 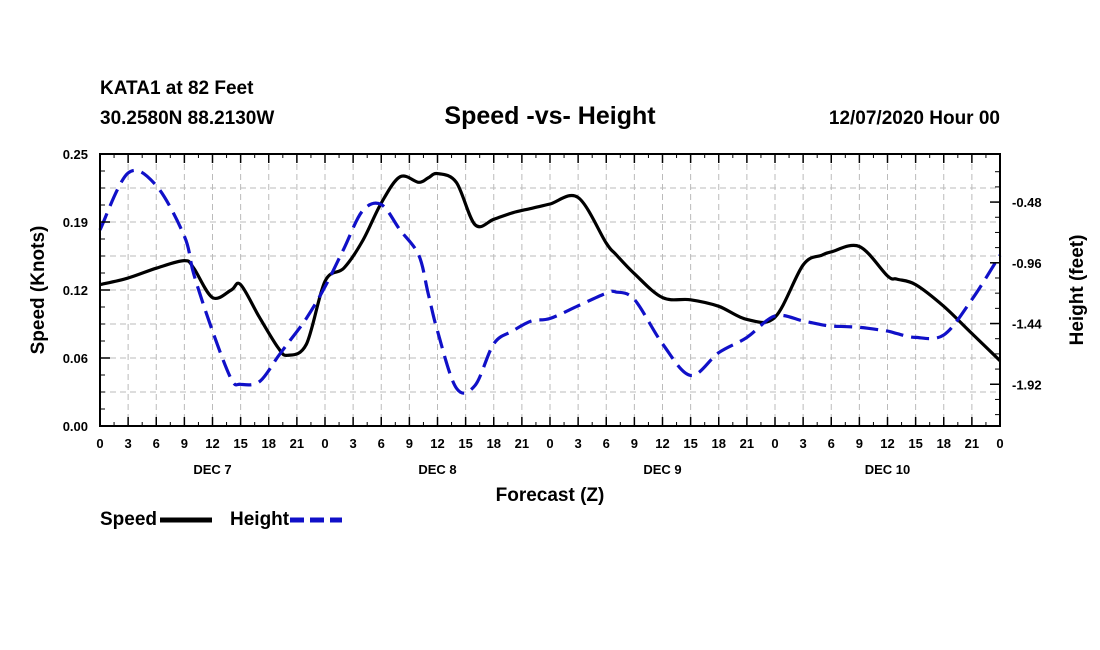 What do you see at coordinates (75, 154) in the screenshot?
I see `y-left-tick-label: 0.25` at bounding box center [75, 154].